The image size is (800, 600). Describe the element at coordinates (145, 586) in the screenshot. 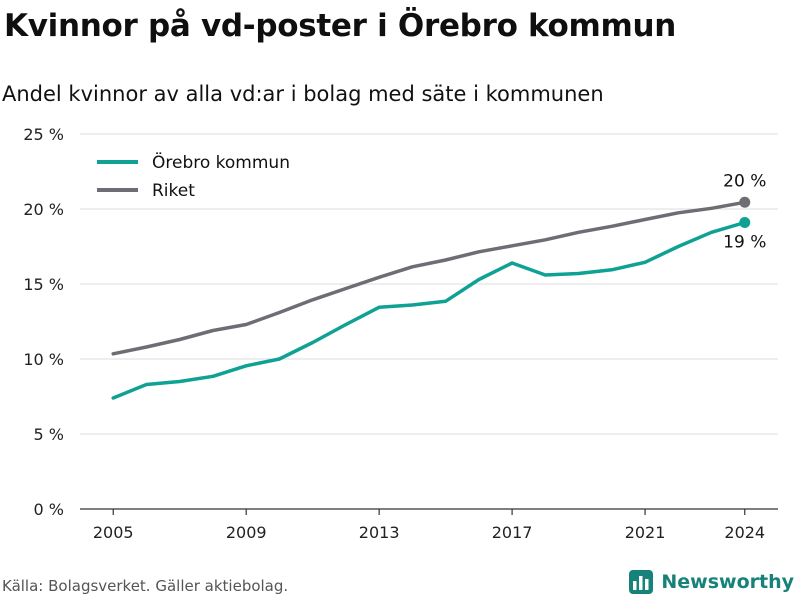

I see `source-note: Källa: Bolagsverket. Gäller aktiebolag.` at that location.